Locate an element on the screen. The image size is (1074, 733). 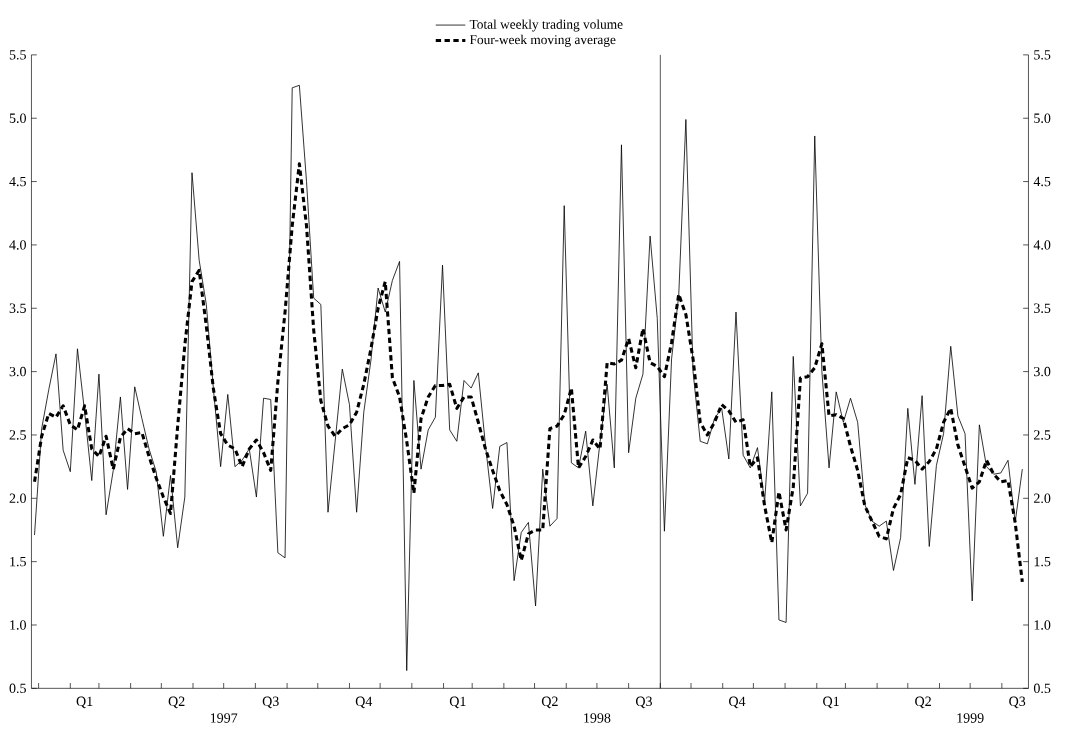
y-tick-label: 4.5 is located at coordinates (1042, 181).